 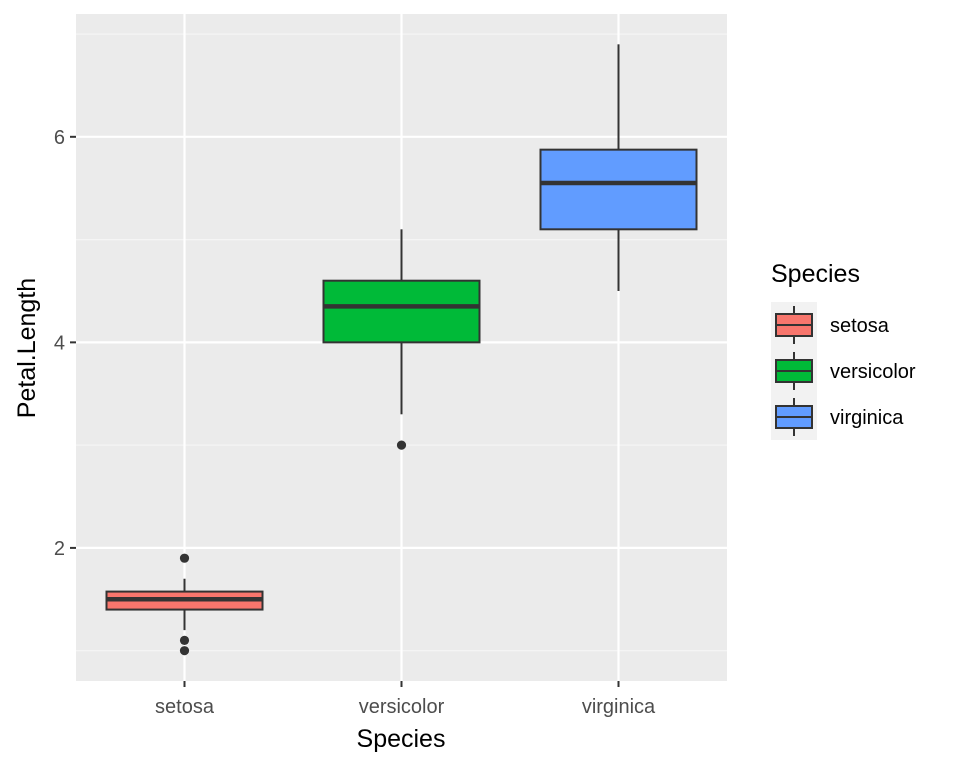 What do you see at coordinates (860, 326) in the screenshot?
I see `legend-label: setosa` at bounding box center [860, 326].